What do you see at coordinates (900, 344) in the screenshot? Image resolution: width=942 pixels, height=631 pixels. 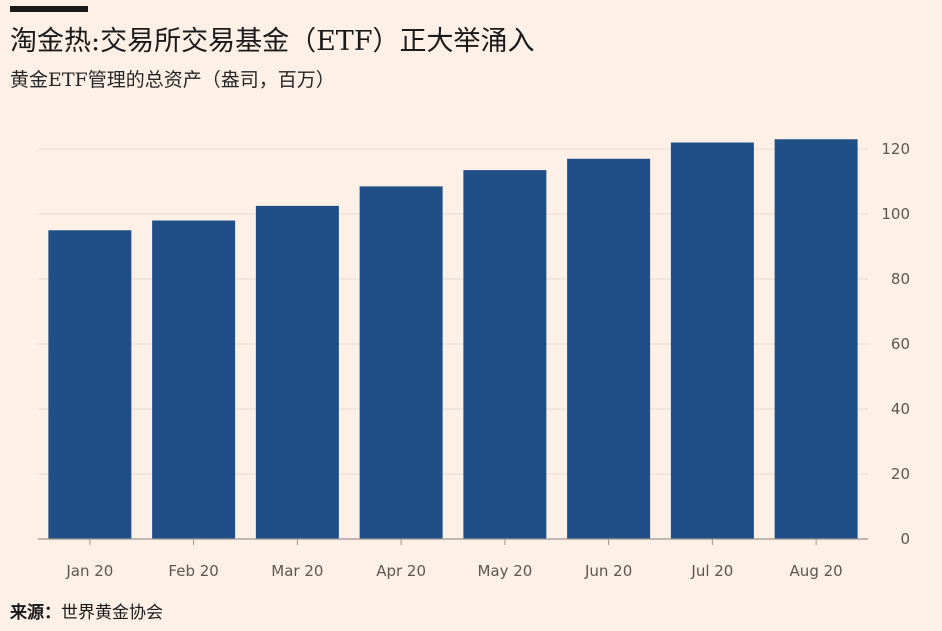 I see `y-tick-label: 60` at bounding box center [900, 344].